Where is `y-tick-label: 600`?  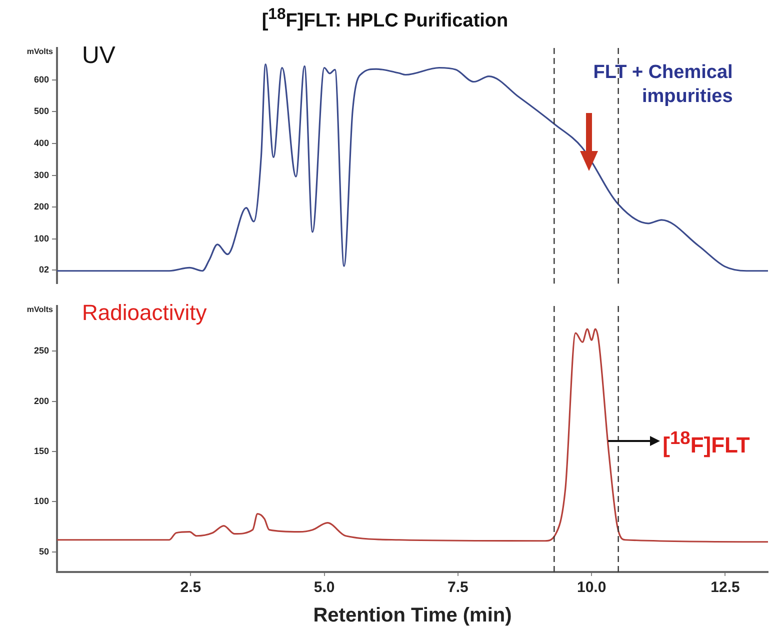 y-tick-label: 600 is located at coordinates (41, 79).